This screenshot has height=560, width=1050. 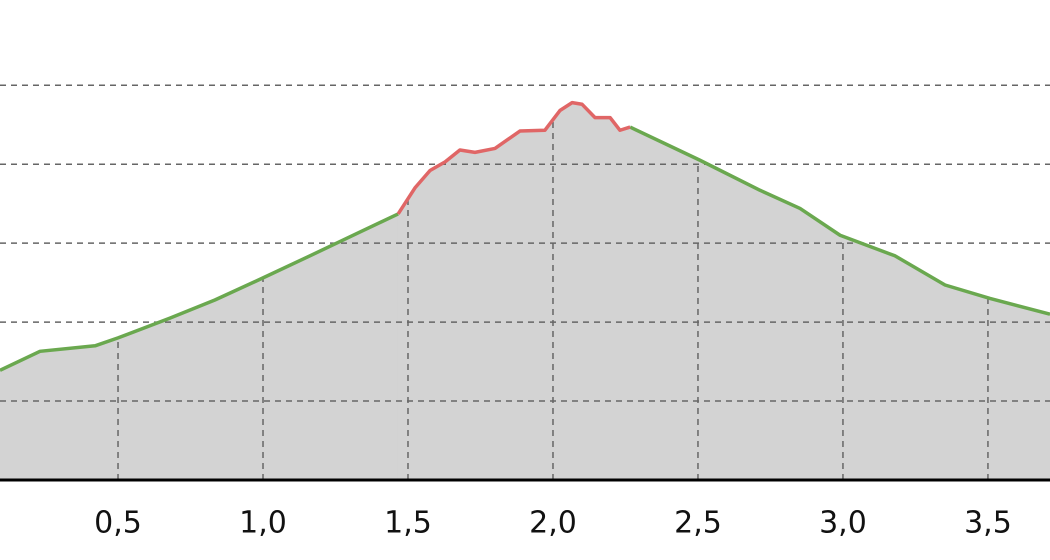 What do you see at coordinates (698, 523) in the screenshot?
I see `x-tick-label: 2,5` at bounding box center [698, 523].